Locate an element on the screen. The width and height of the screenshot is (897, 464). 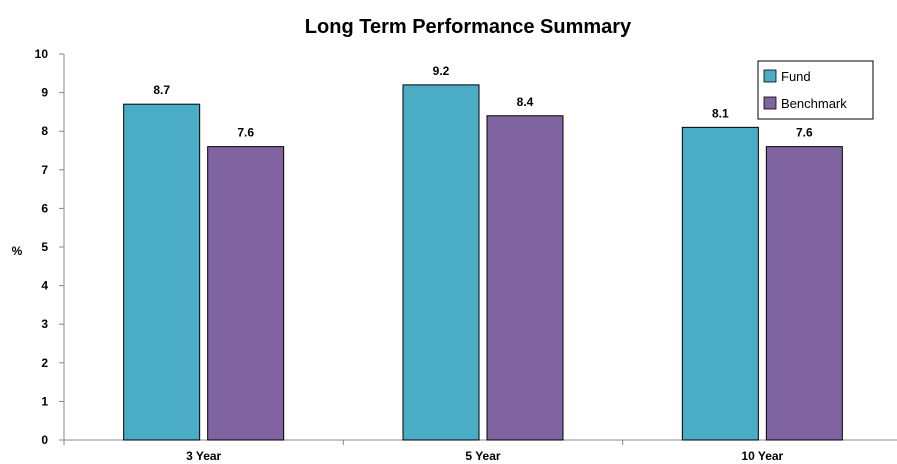
legend-frame is located at coordinates (815, 90).